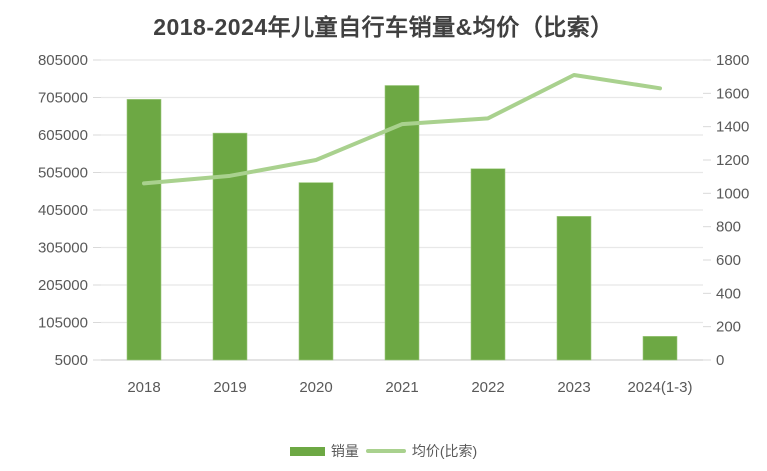 The height and width of the screenshot is (471, 767). Describe the element at coordinates (63, 285) in the screenshot. I see `left-axis-tick-label: 205000` at that location.